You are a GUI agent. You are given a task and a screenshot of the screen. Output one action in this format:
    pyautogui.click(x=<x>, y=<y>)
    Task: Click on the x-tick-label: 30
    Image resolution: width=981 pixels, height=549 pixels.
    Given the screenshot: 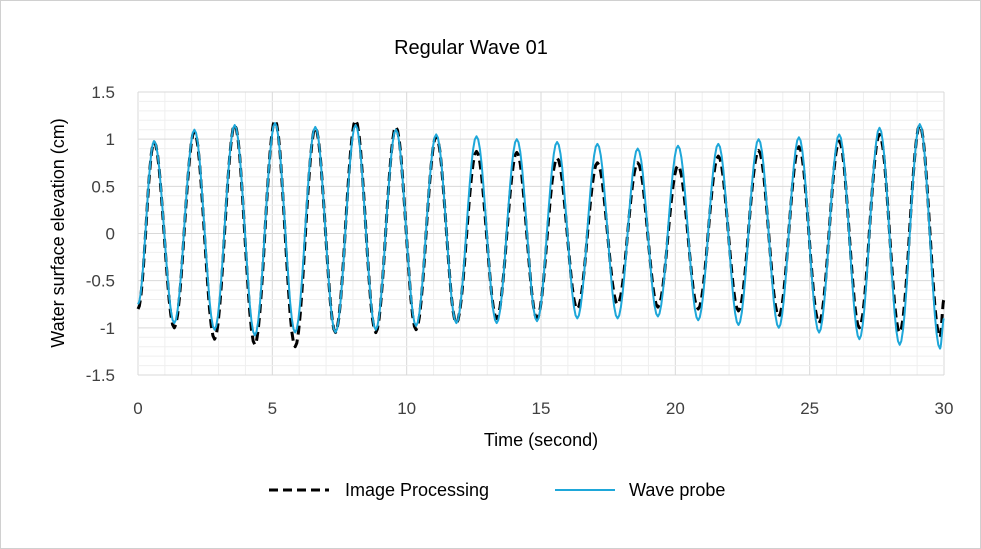 What is the action you would take?
    pyautogui.click(x=944, y=408)
    